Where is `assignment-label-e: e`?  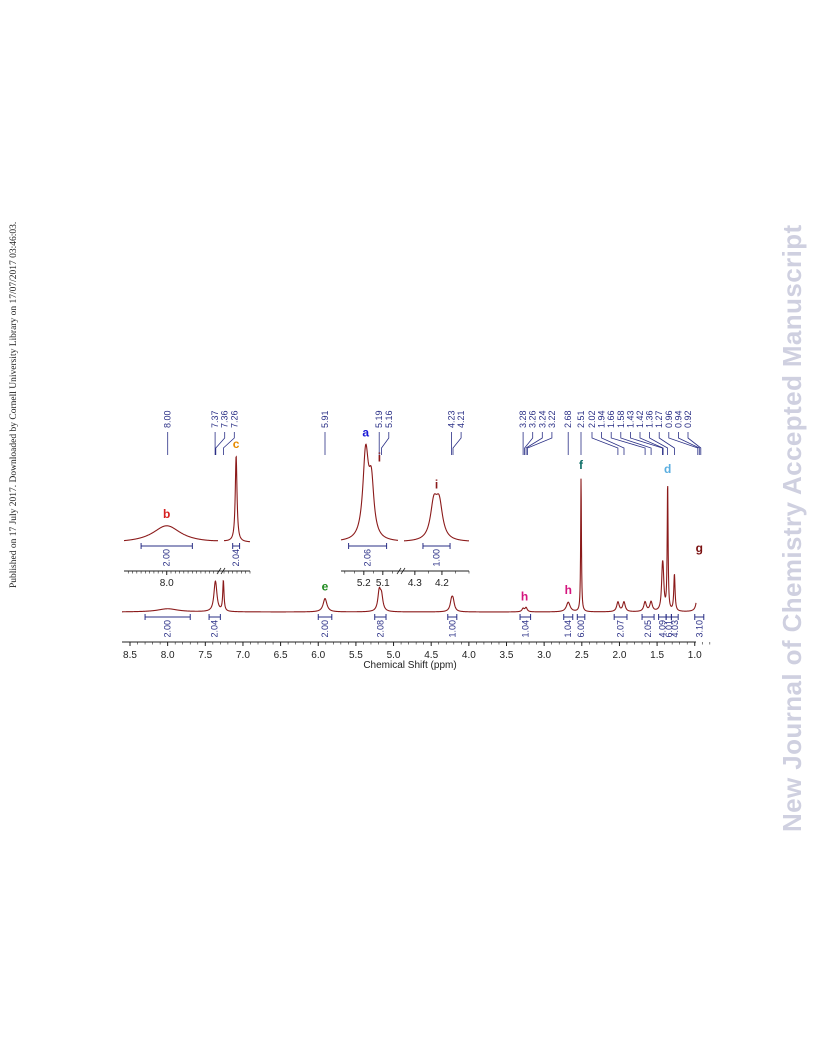
assignment-label-e: e is located at coordinates (325, 586).